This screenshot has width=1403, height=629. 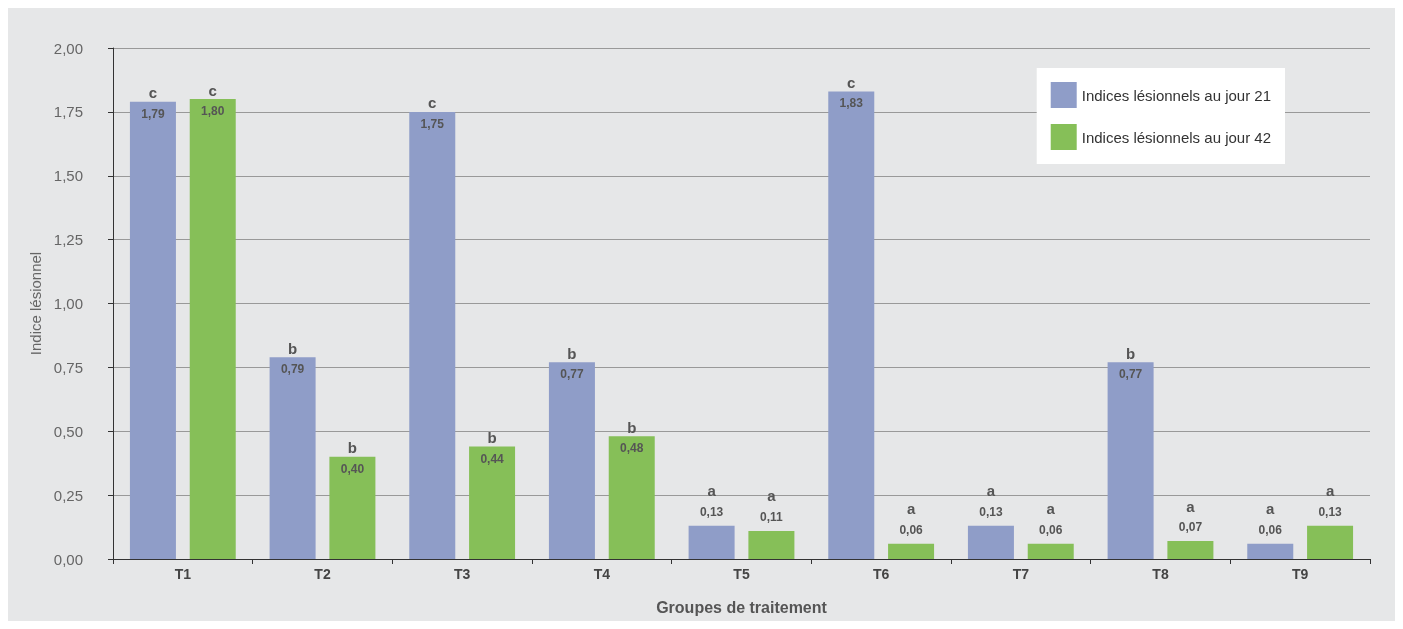 I want to click on x-axis-title: Groupes de traitement, so click(x=742, y=607).